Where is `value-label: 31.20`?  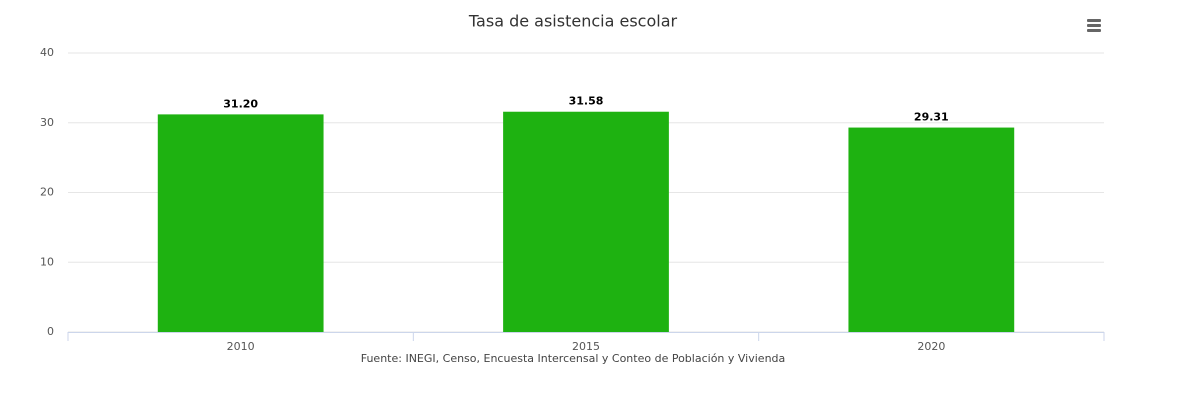
value-label: 31.20 is located at coordinates (240, 103).